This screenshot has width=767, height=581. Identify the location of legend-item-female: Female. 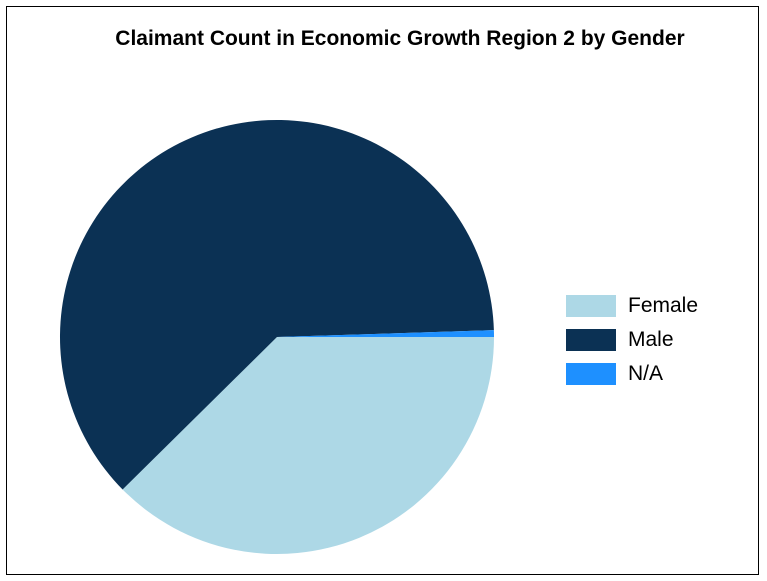
(632, 306).